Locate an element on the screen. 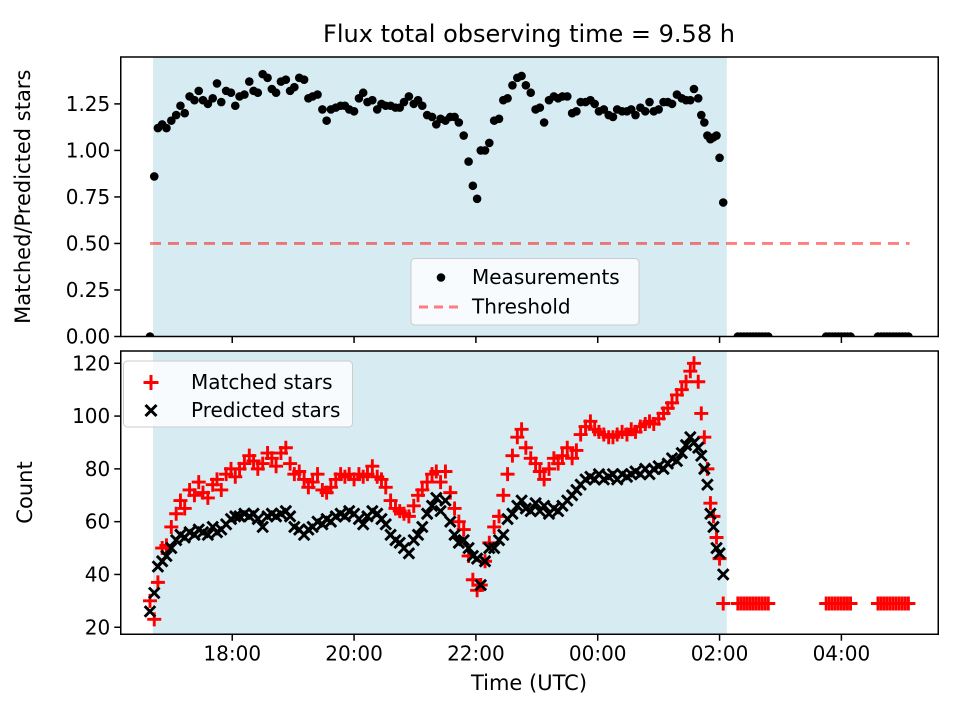 The image size is (960, 725). y-tick-label: 0.50 is located at coordinates (88, 243).